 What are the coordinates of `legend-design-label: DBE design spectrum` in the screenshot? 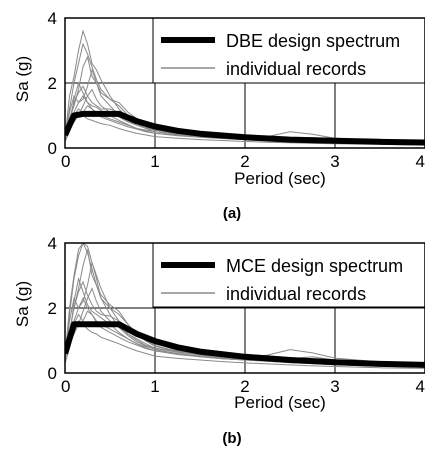 It's located at (313, 41).